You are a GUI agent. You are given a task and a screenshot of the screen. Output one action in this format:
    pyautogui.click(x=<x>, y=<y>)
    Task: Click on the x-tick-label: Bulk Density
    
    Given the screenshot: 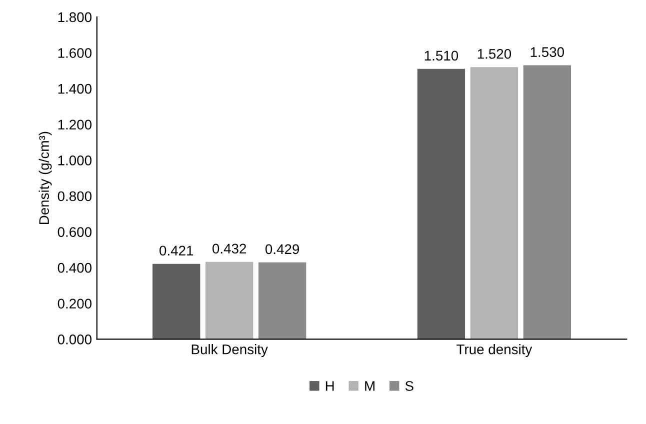 What is the action you would take?
    pyautogui.click(x=230, y=351)
    